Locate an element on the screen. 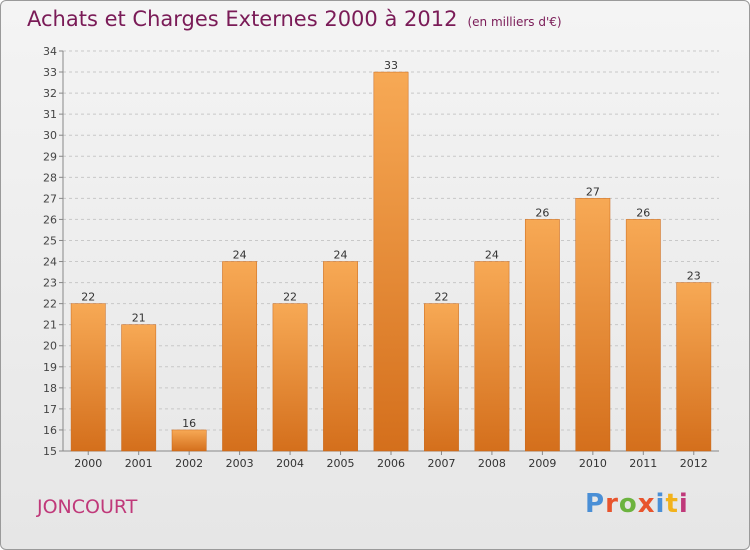  y-tick-label: 33 is located at coordinates (50, 72).